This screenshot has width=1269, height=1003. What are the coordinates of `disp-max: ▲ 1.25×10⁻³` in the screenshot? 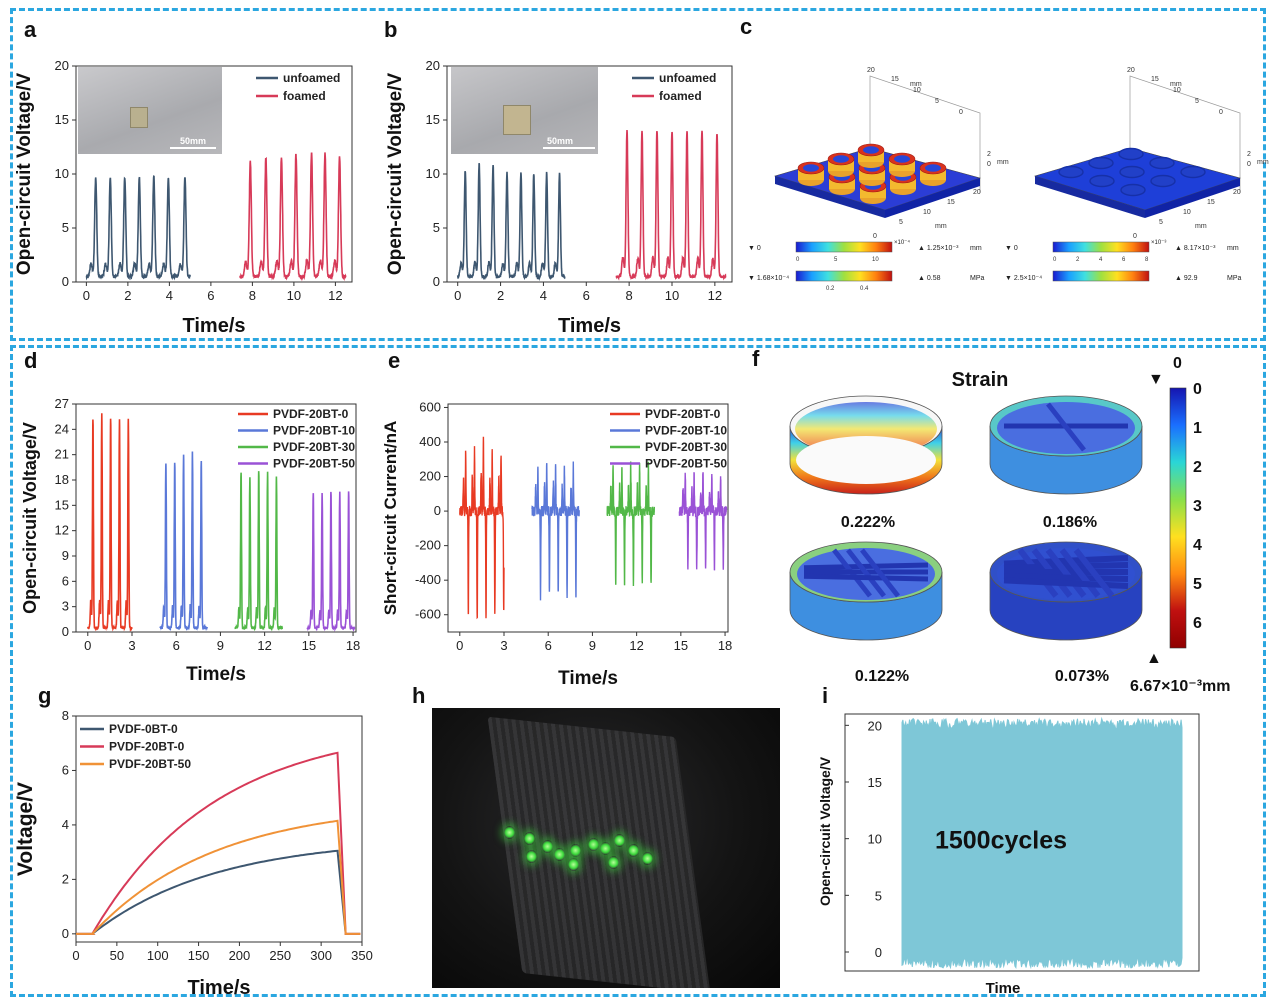 It's located at (938, 248).